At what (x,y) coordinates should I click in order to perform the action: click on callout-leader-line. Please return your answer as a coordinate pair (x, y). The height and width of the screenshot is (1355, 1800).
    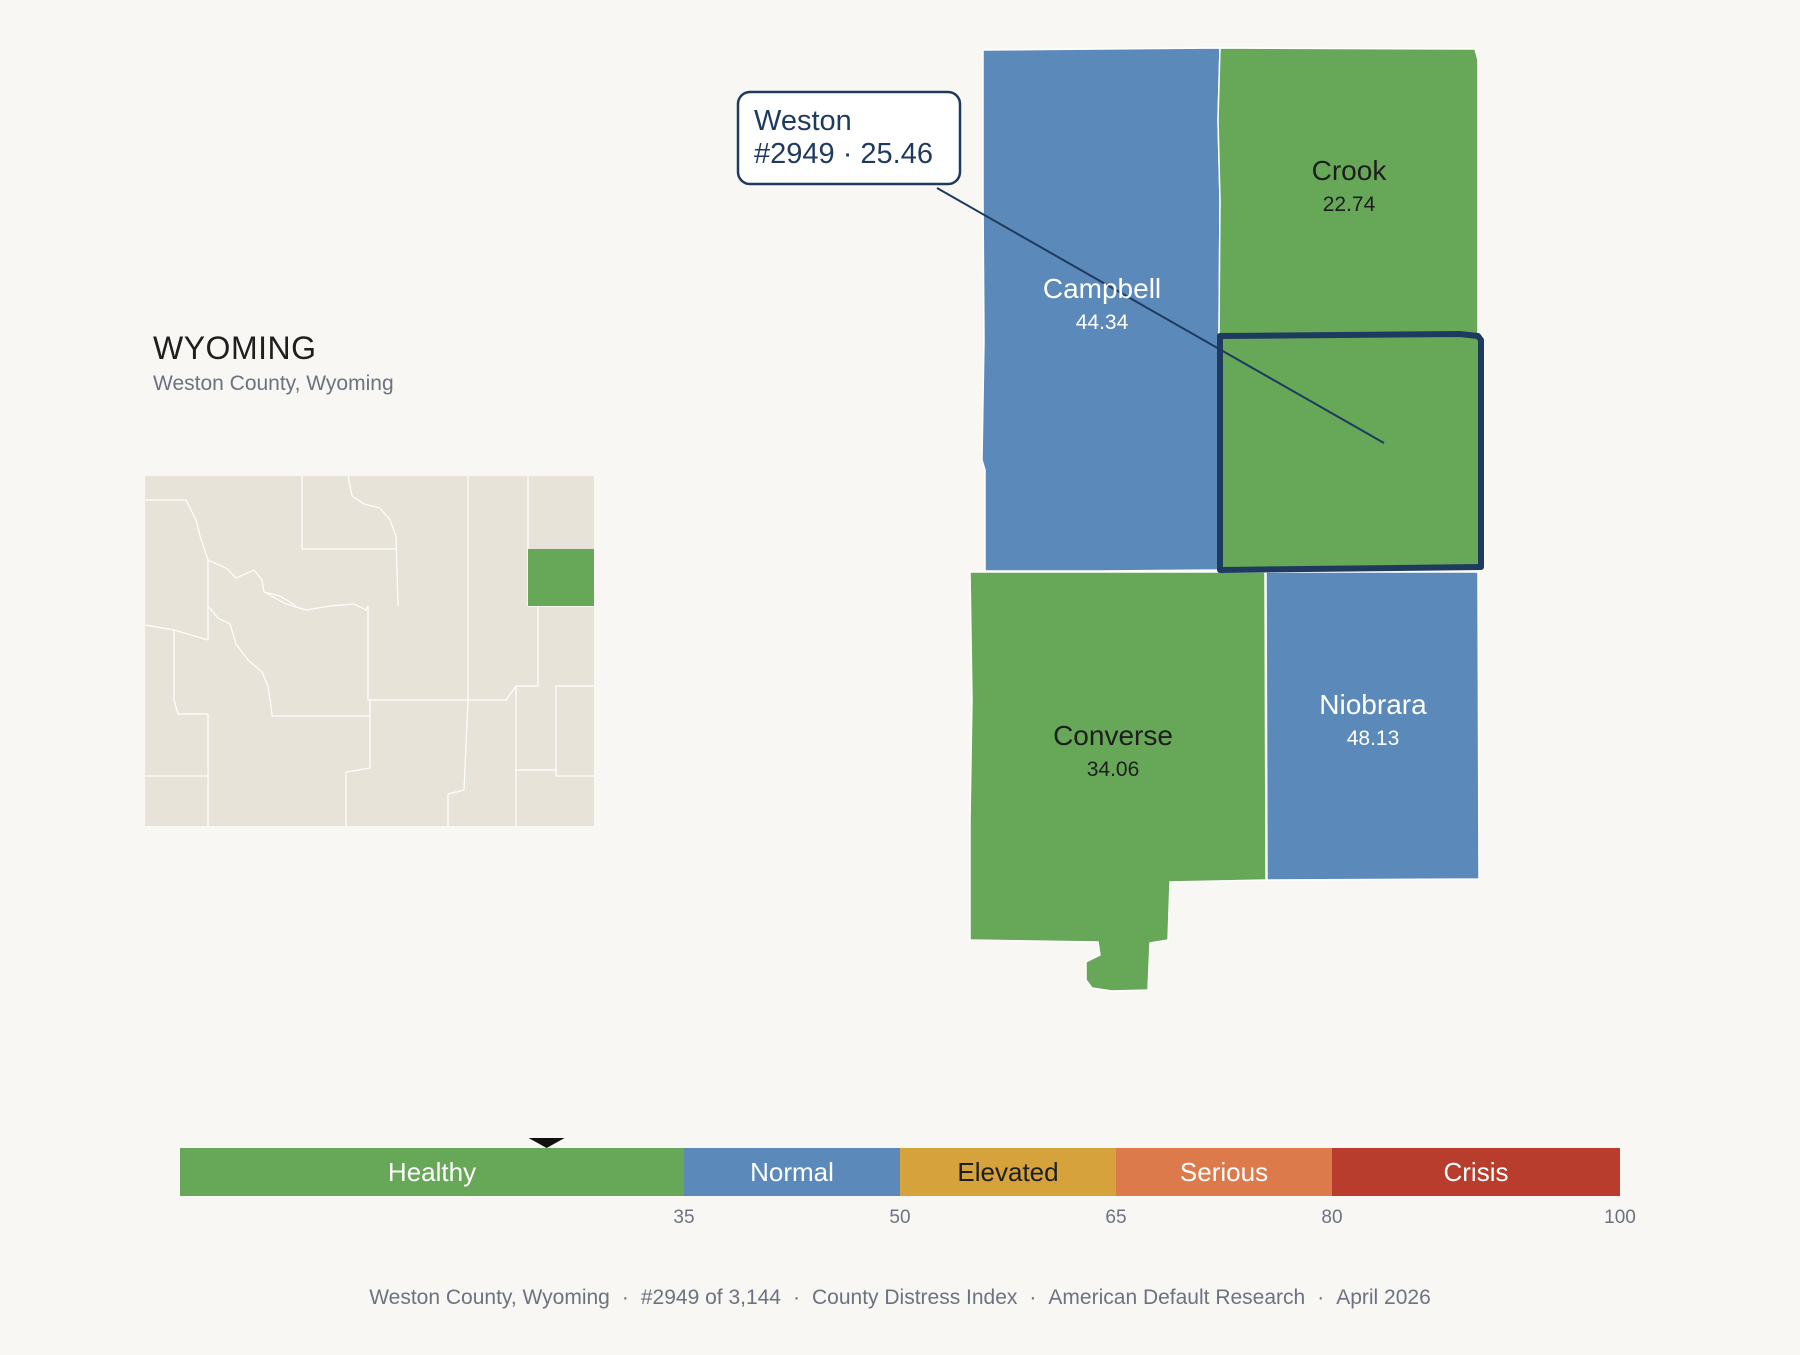
    Looking at the image, I should click on (1160, 315).